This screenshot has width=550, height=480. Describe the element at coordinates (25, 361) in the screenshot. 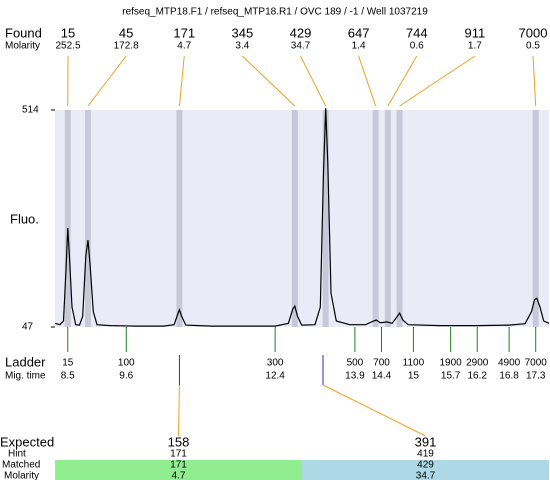

I see `ladder-label: Ladder` at that location.